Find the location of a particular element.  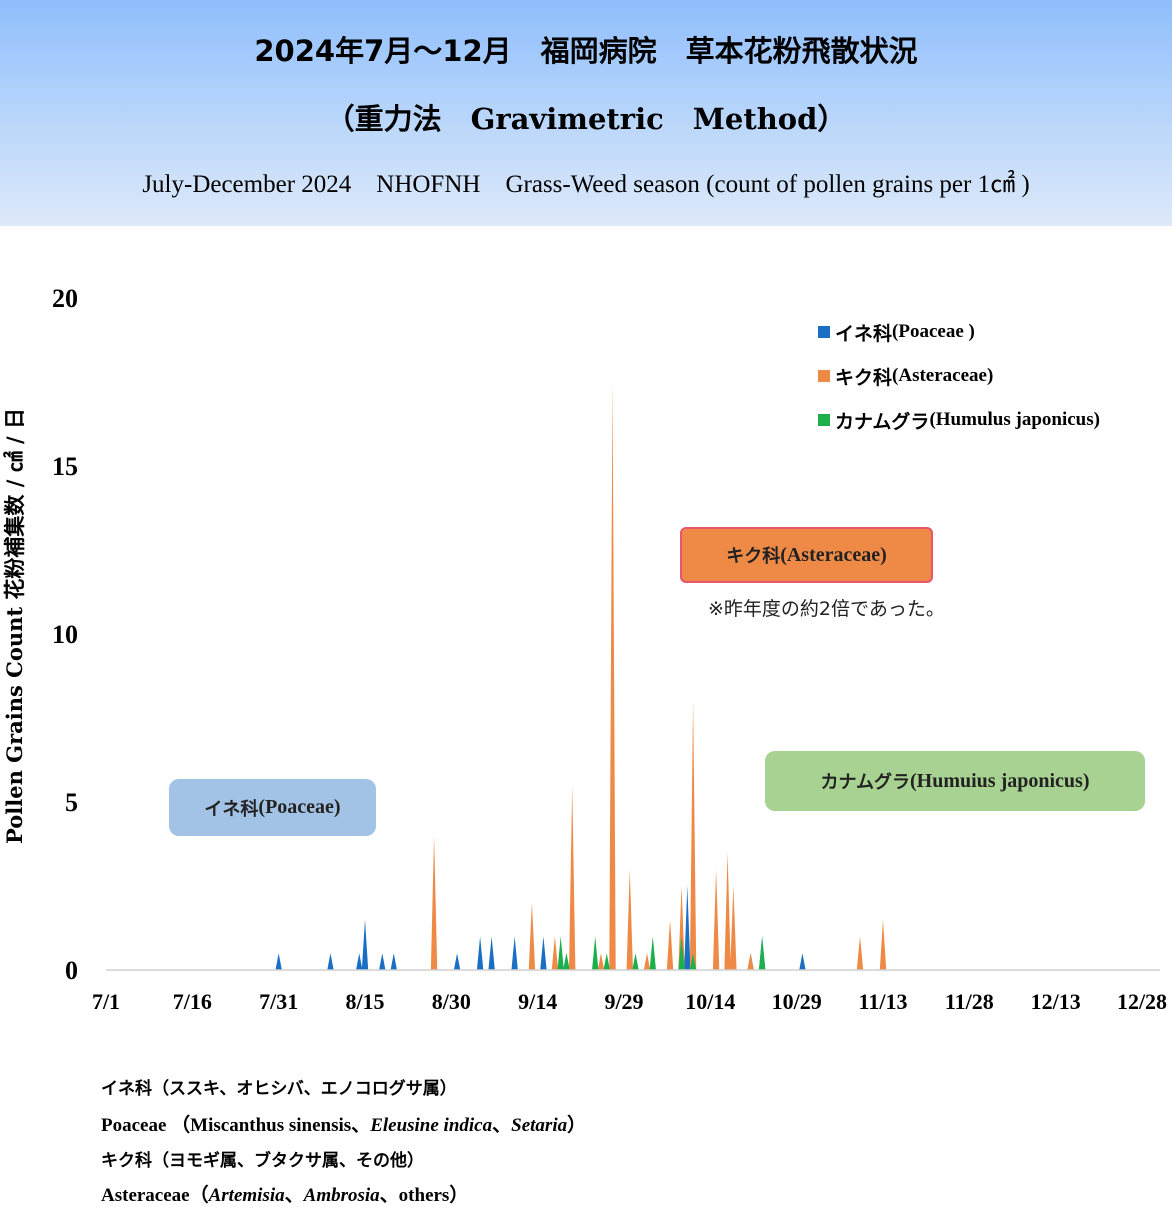

legend-label-en: (Asteraceae) is located at coordinates (943, 375).